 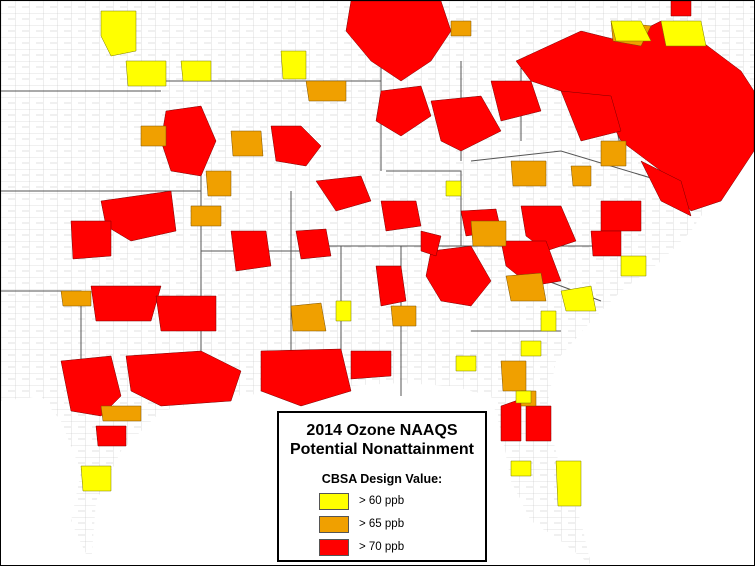 I want to click on legend-label-65ppb: > 65 ppb, so click(x=382, y=524).